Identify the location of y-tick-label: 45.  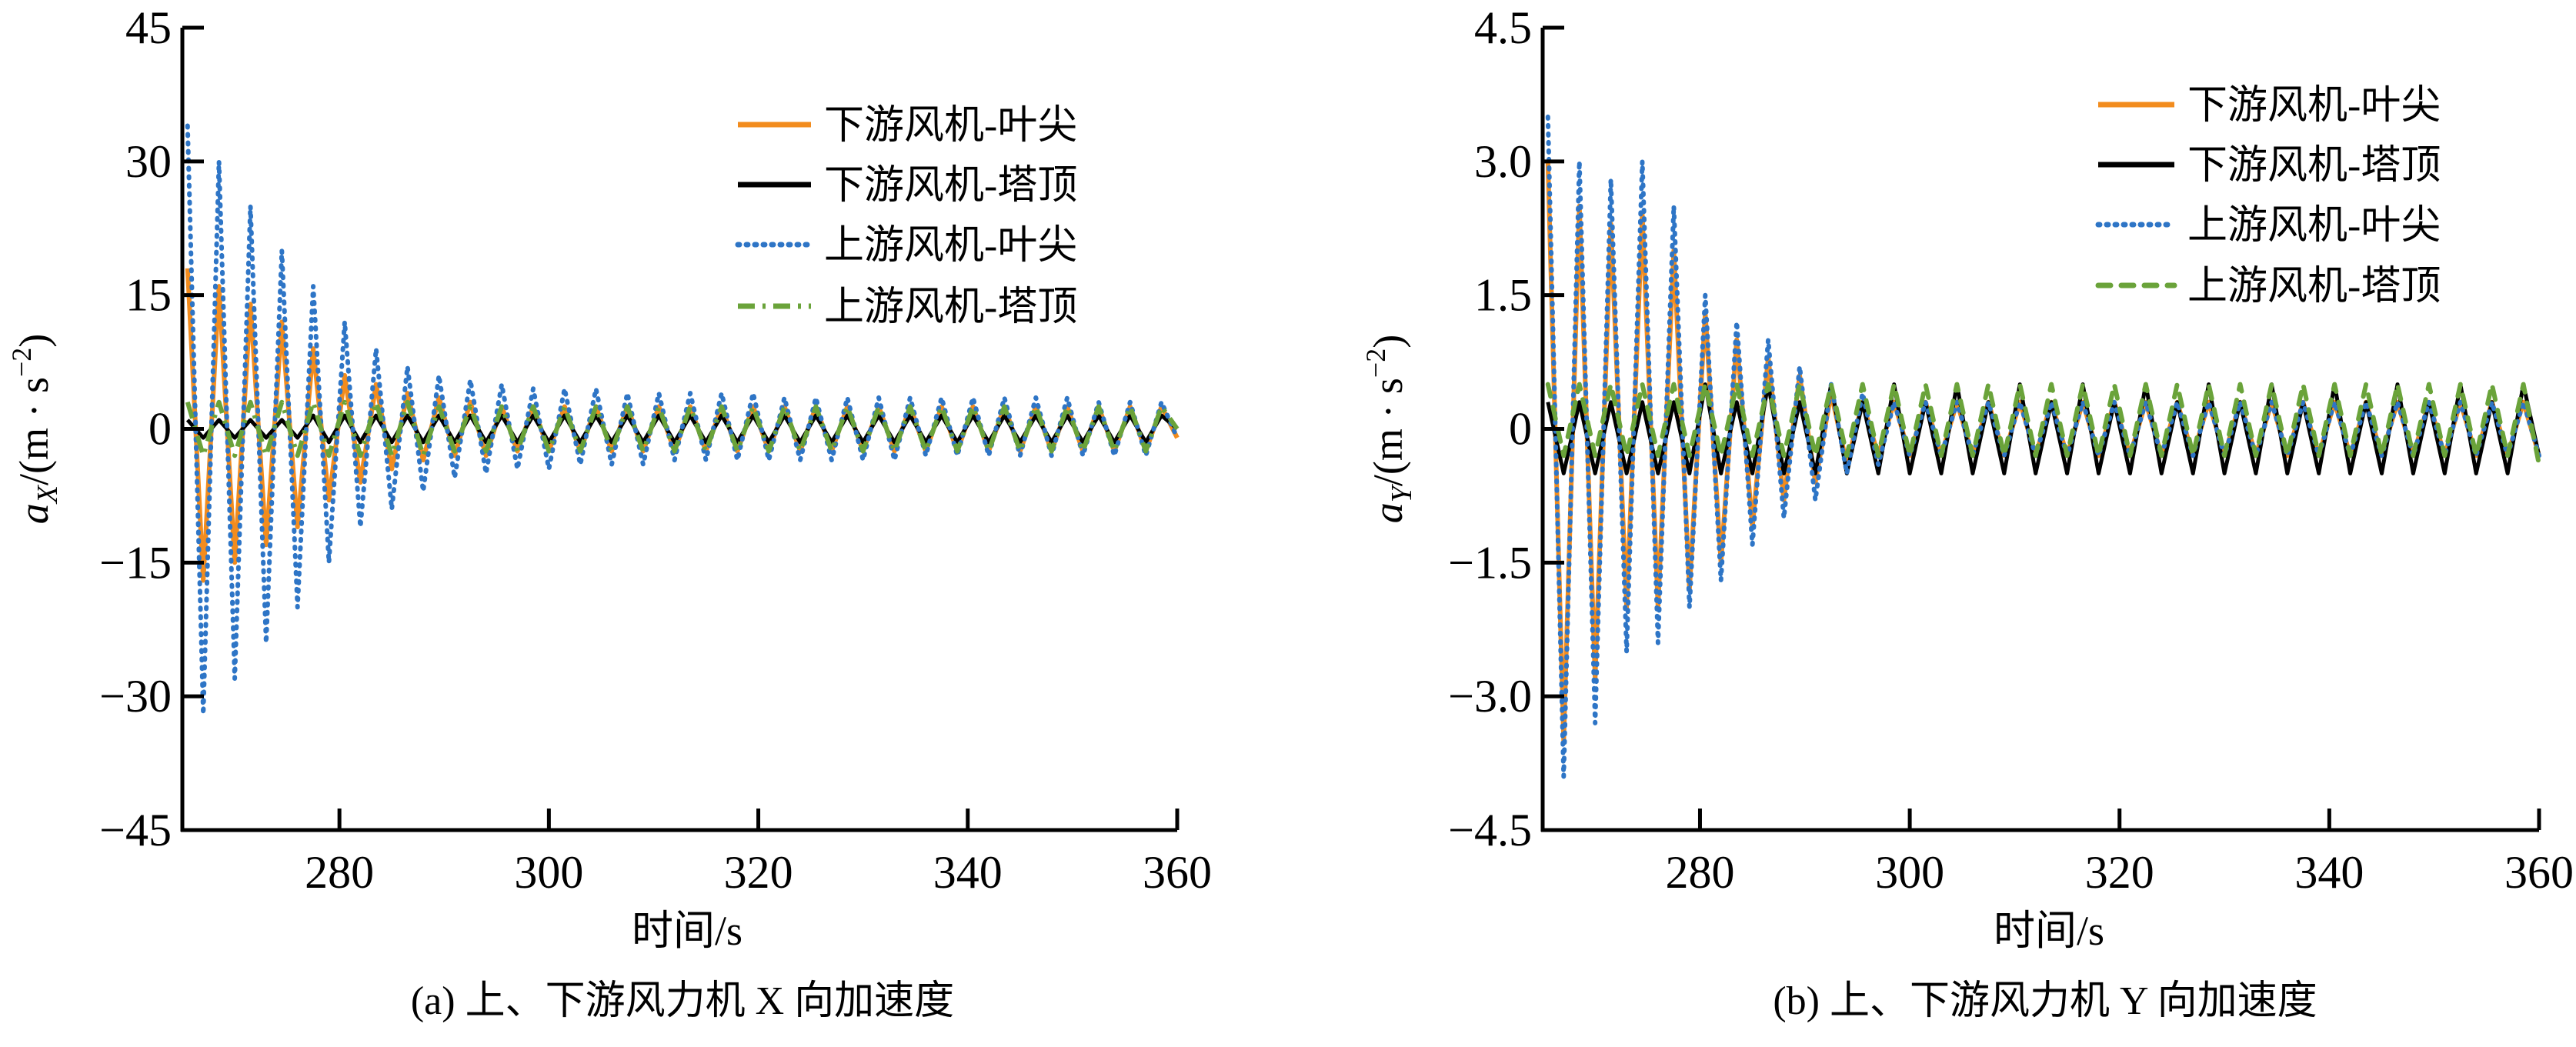
(148, 28).